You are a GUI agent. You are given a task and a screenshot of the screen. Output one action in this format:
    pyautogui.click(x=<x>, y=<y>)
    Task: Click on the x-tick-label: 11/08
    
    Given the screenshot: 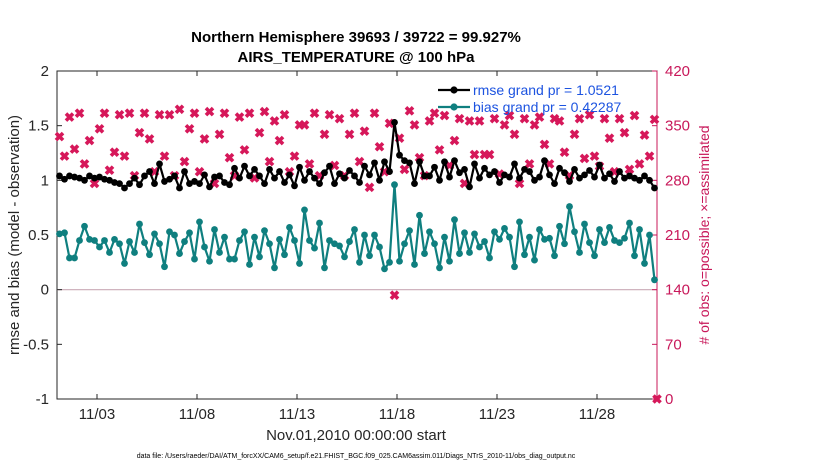 What is the action you would take?
    pyautogui.click(x=197, y=414)
    